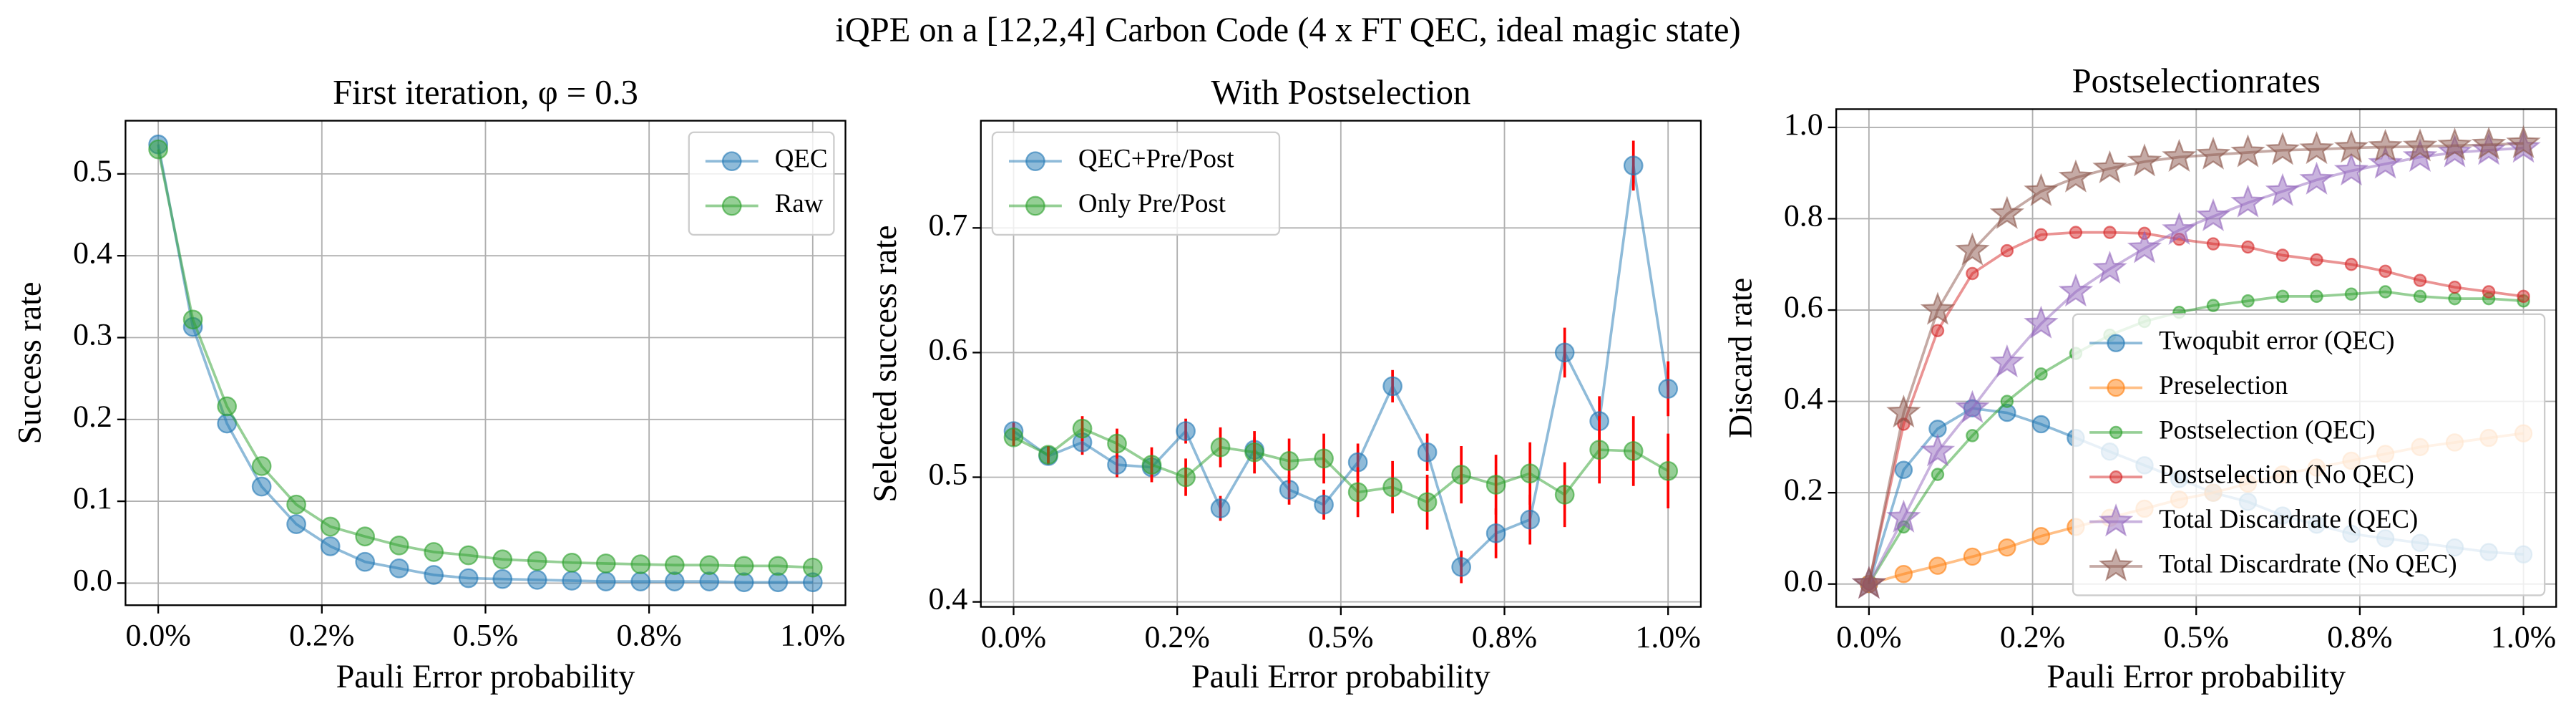 This screenshot has height=716, width=2576. I want to click on legend-label: Only Pre/Post, so click(1152, 203).